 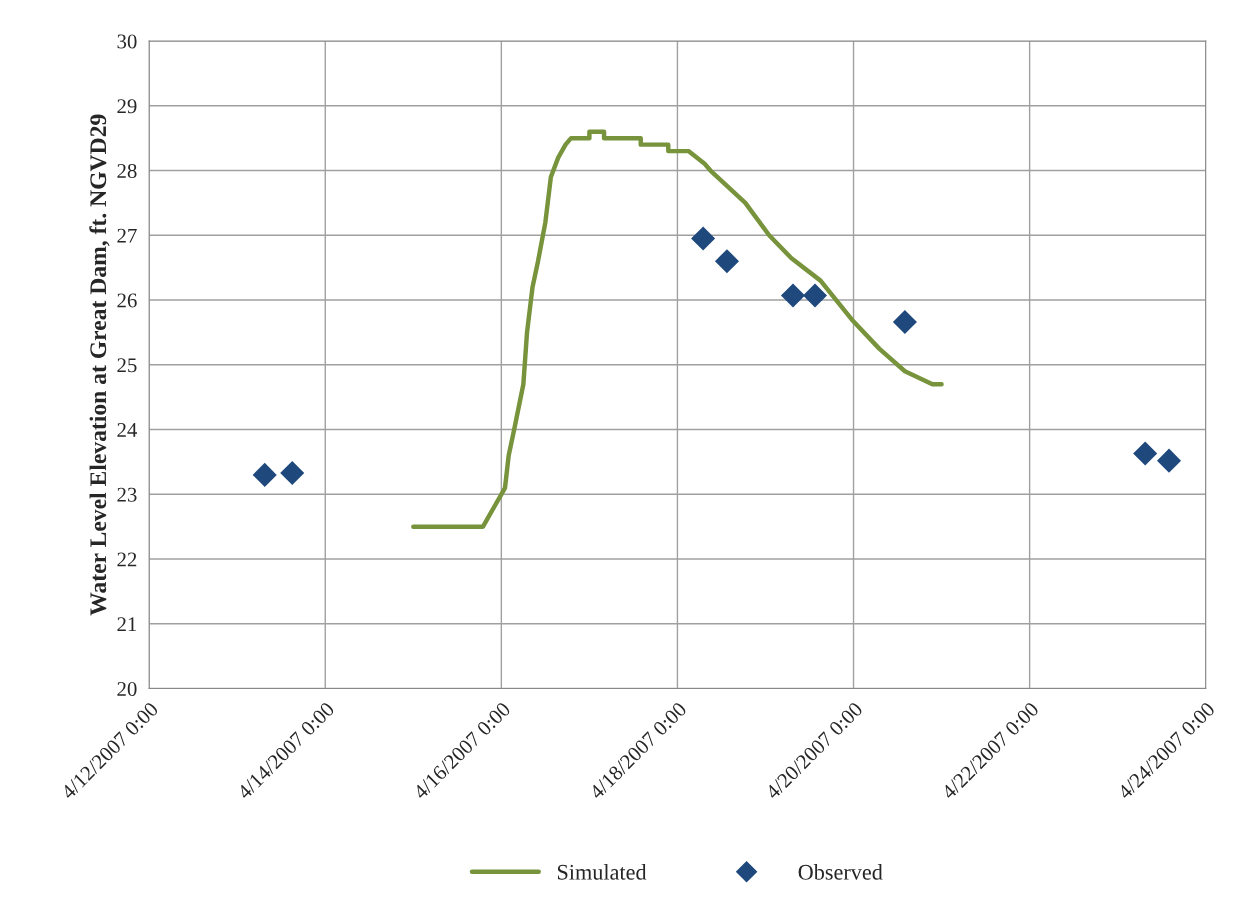 What do you see at coordinates (840, 872) in the screenshot?
I see `legend-label: Observed` at bounding box center [840, 872].